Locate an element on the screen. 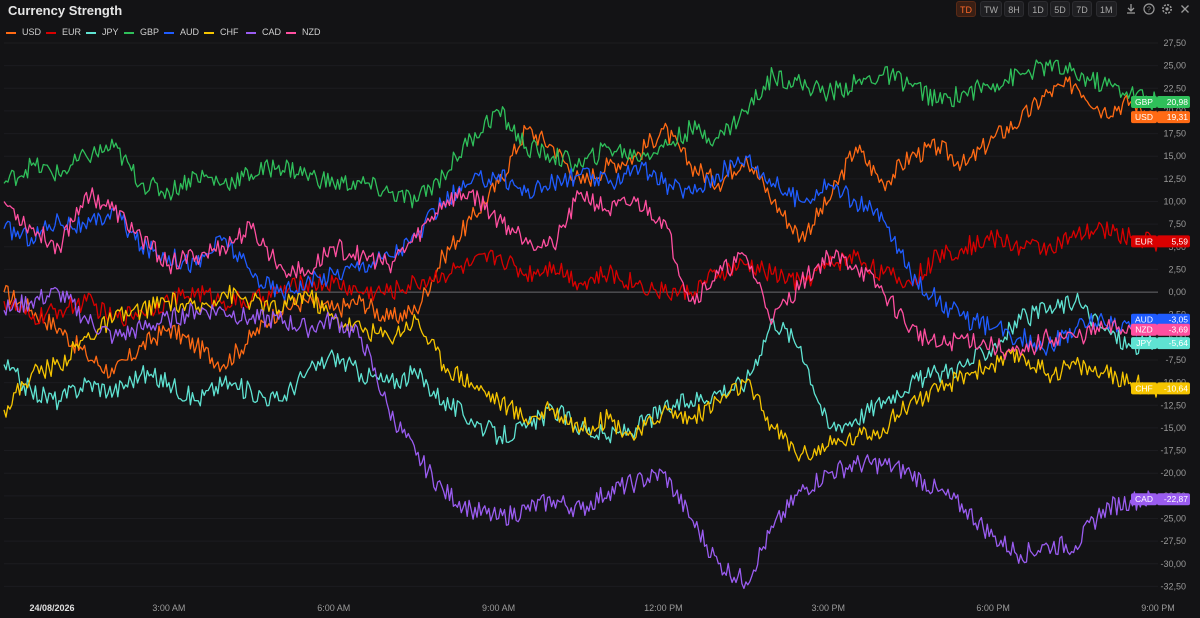 This screenshot has height=618, width=1200. legend-item-usd: USD is located at coordinates (23, 32).